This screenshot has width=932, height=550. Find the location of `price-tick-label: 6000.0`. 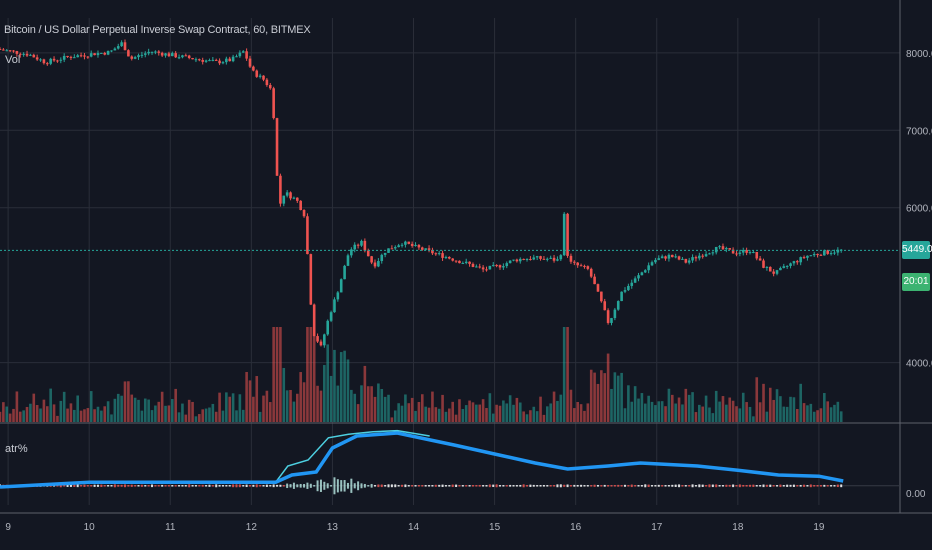

price-tick-label: 6000.0 is located at coordinates (919, 209).